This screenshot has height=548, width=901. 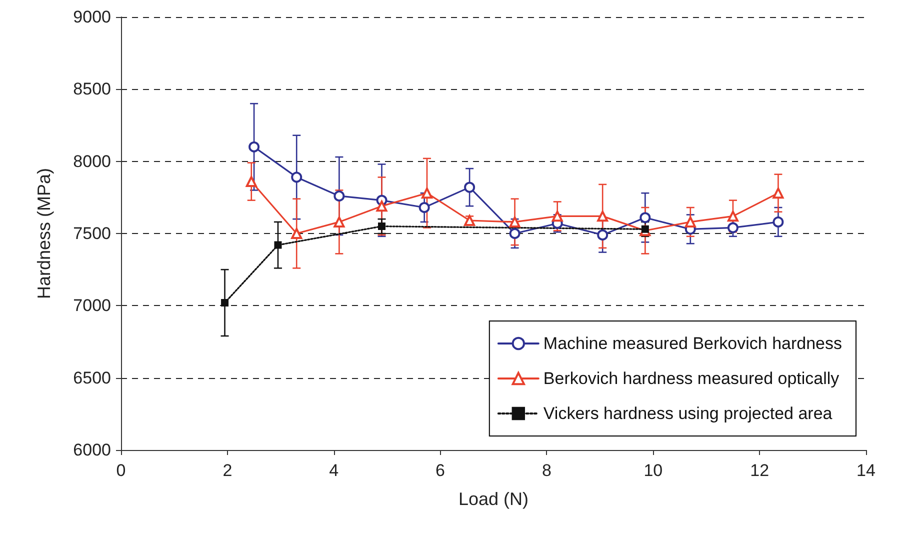 What do you see at coordinates (688, 413) in the screenshot?
I see `legend-label: Vickers hardness using projected area` at bounding box center [688, 413].